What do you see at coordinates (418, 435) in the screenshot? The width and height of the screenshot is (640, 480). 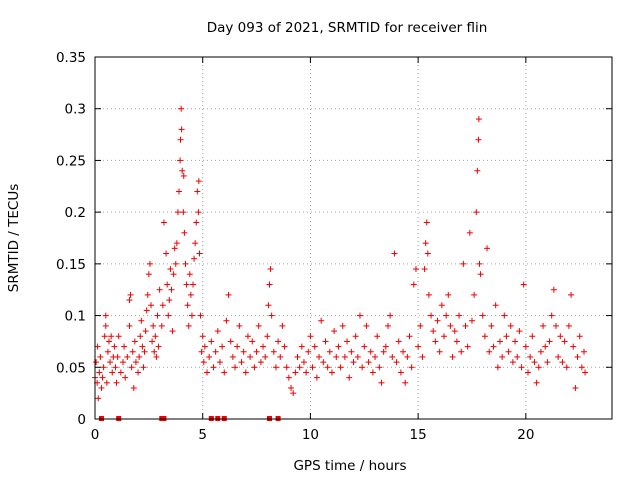 I see `x-tick-label: 15` at bounding box center [418, 435].